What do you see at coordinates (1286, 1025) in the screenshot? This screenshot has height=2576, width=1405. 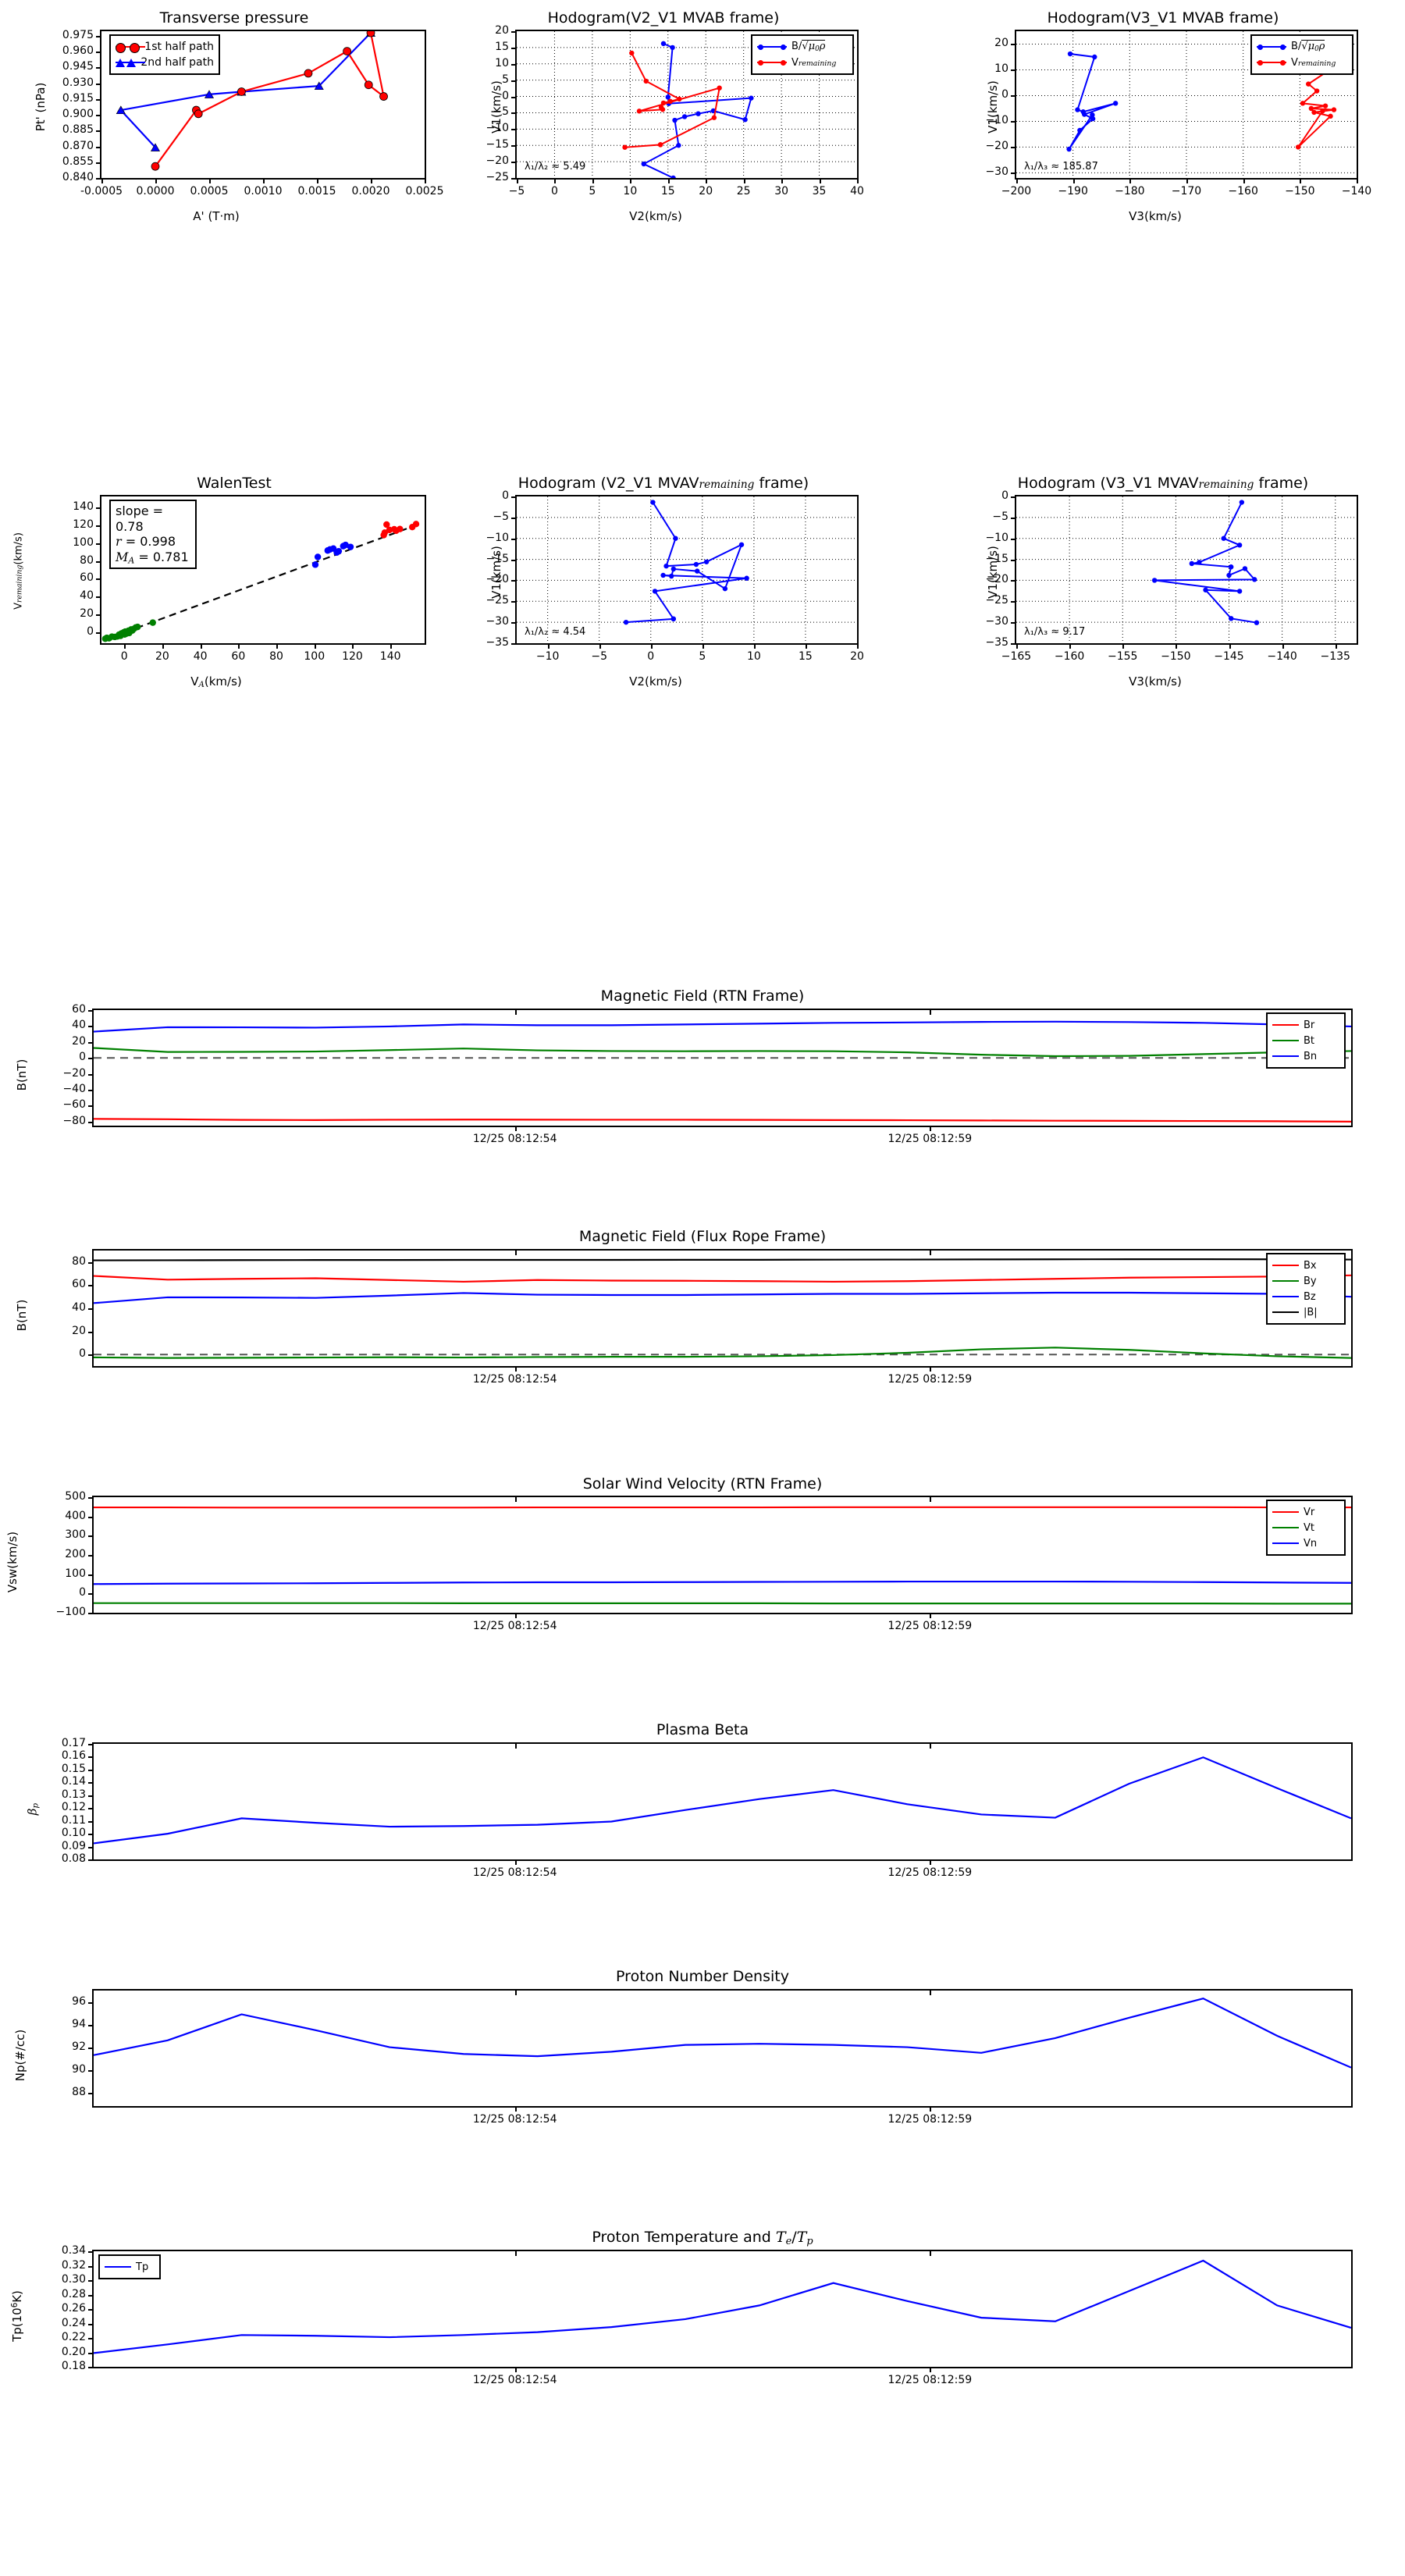 I see `legend-line-br` at bounding box center [1286, 1025].